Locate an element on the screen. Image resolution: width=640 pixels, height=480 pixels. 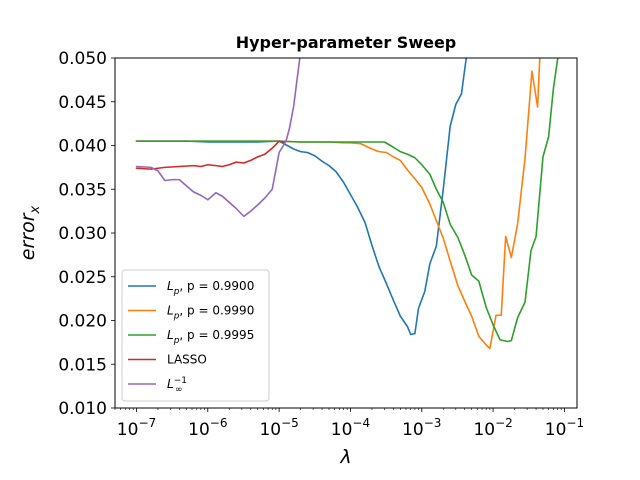
y-tick-label: 0.050 is located at coordinates (82, 59).